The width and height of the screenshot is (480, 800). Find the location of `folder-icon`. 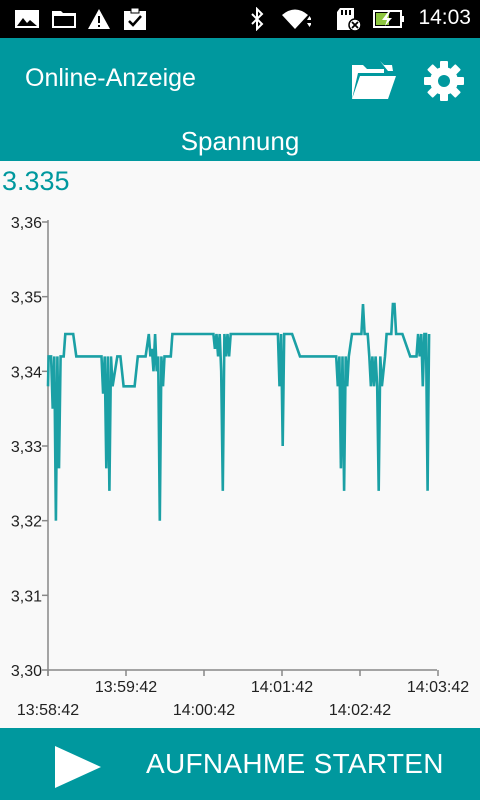

folder-icon is located at coordinates (64, 19).